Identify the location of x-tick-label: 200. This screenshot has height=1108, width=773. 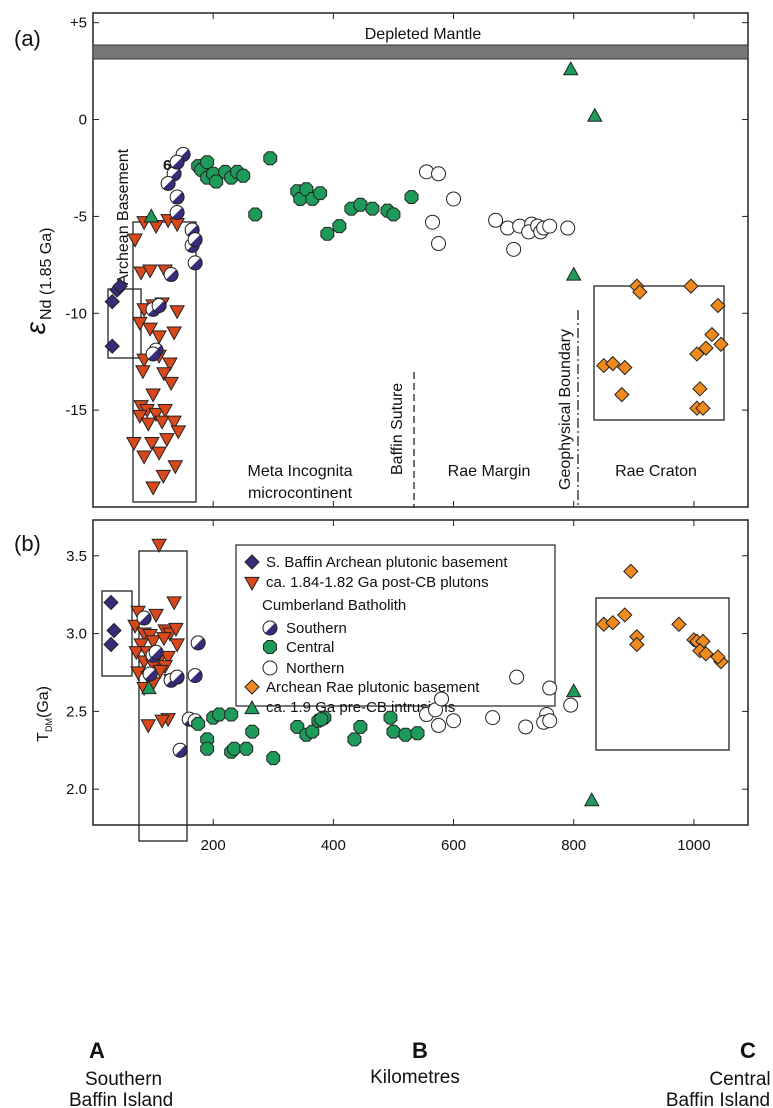
(213, 845).